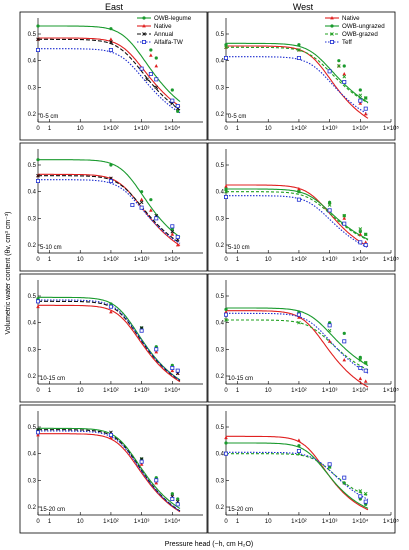  Describe the element at coordinates (239, 248) in the screenshot. I see `depth-label: 5-10 cm` at that location.